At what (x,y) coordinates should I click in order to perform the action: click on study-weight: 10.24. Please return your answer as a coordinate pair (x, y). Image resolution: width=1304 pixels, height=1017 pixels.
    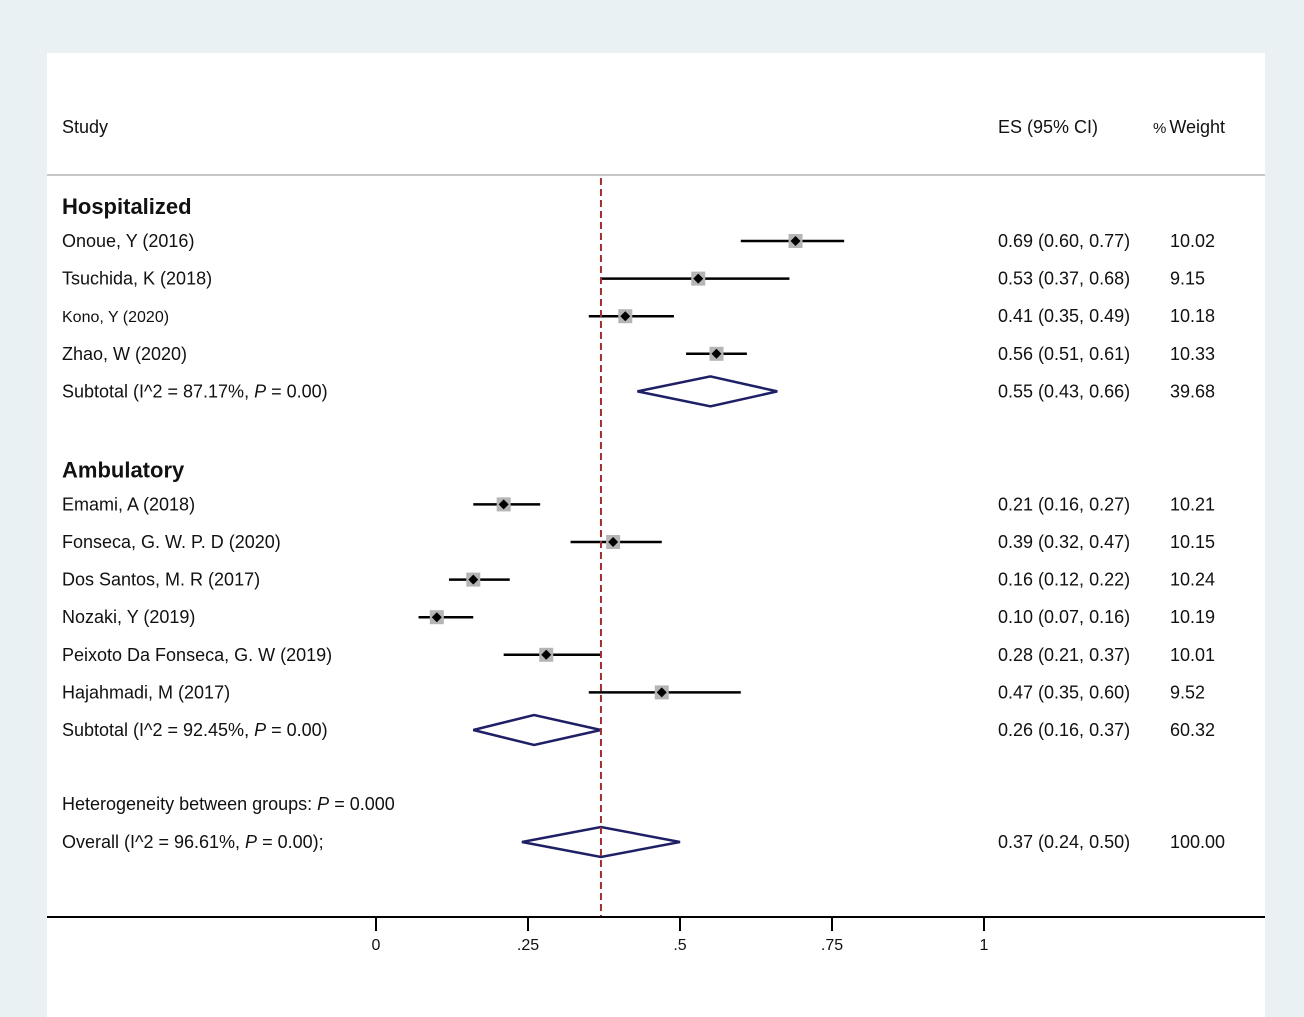
    Looking at the image, I should click on (1192, 580).